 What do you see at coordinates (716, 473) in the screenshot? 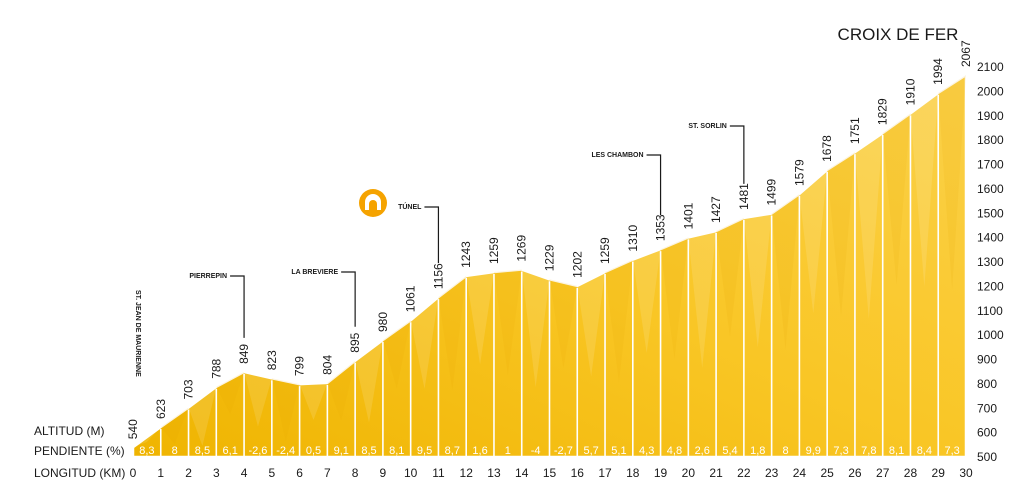
I see `x-tick-label: 21` at bounding box center [716, 473].